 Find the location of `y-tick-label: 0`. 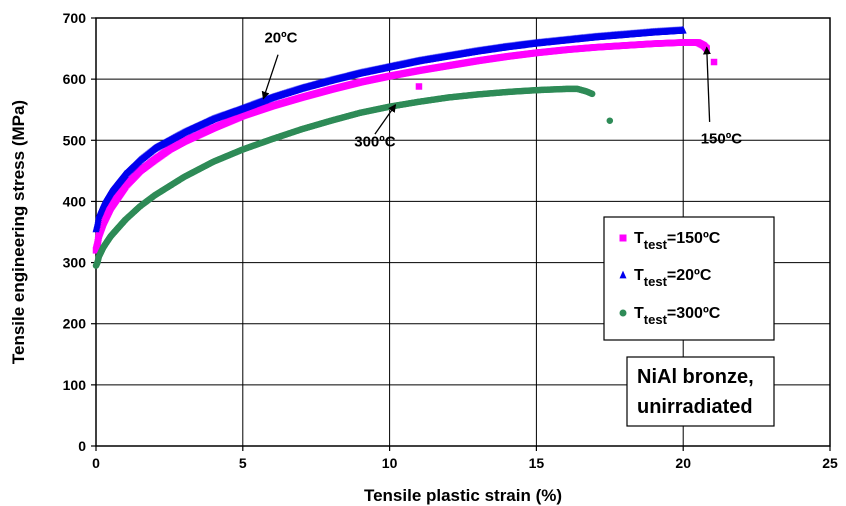

y-tick-label: 0 is located at coordinates (82, 446).